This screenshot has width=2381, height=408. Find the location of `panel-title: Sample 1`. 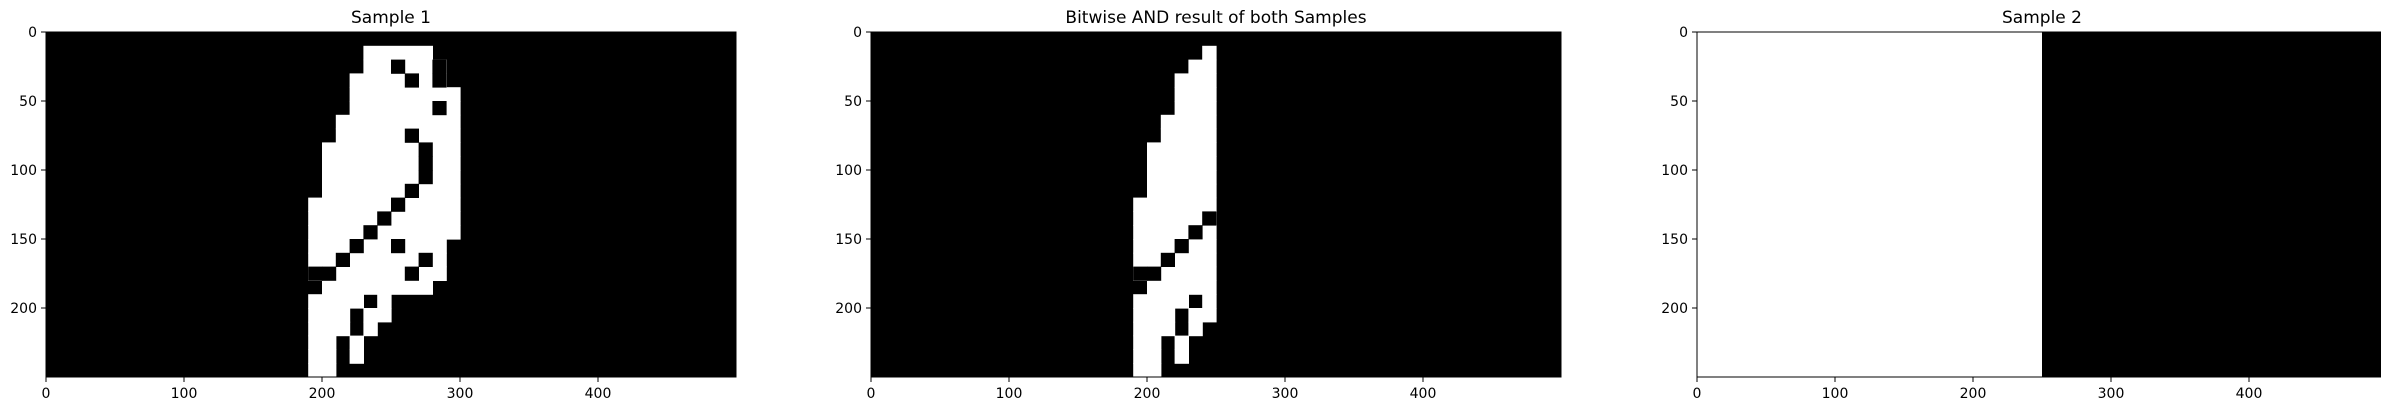

panel-title: Sample 1 is located at coordinates (391, 18).